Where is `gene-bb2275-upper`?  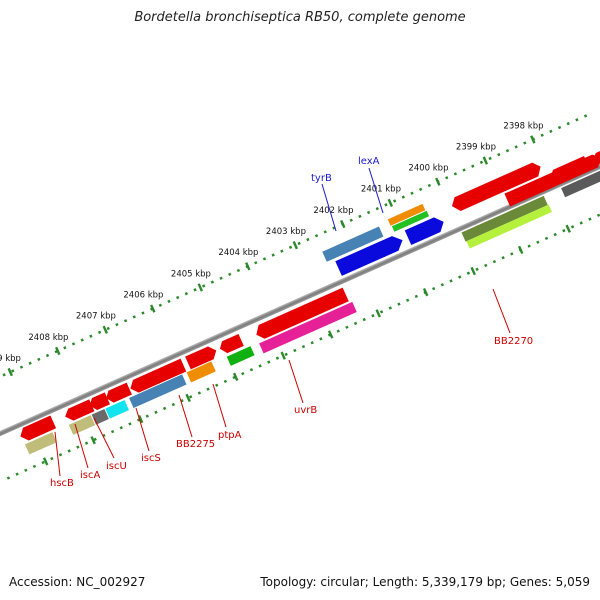
gene-bb2275-upper is located at coordinates (201, 358).